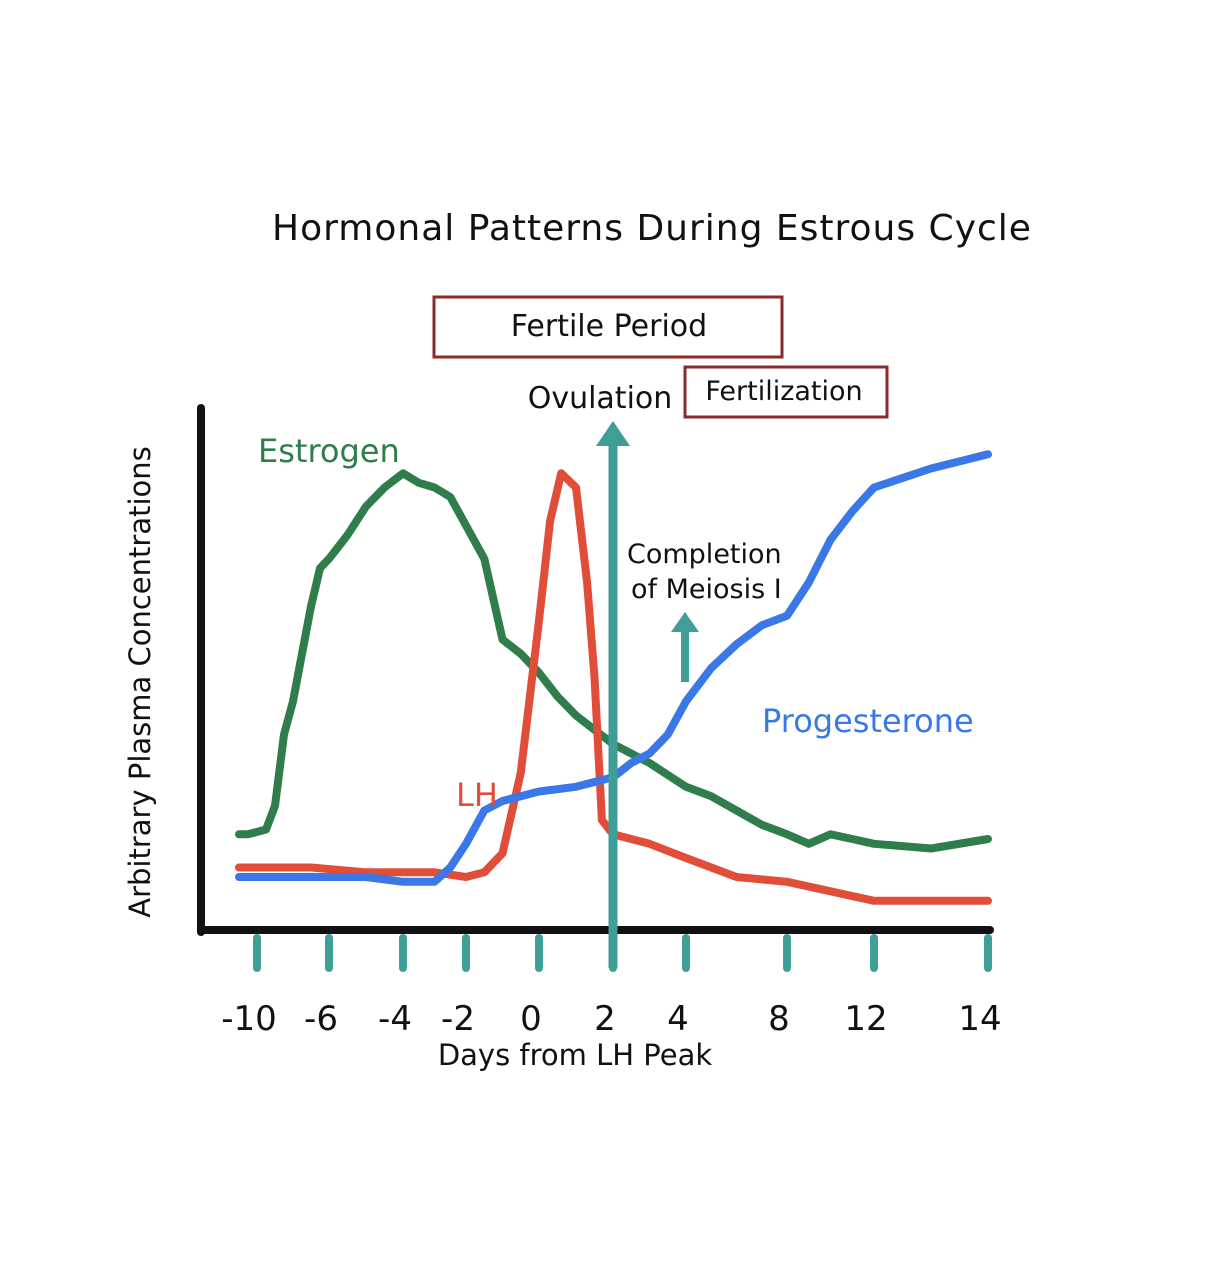 The width and height of the screenshot is (1230, 1279). I want to click on y-axis-label: Arbitrary Plasma Concentrations, so click(140, 682).